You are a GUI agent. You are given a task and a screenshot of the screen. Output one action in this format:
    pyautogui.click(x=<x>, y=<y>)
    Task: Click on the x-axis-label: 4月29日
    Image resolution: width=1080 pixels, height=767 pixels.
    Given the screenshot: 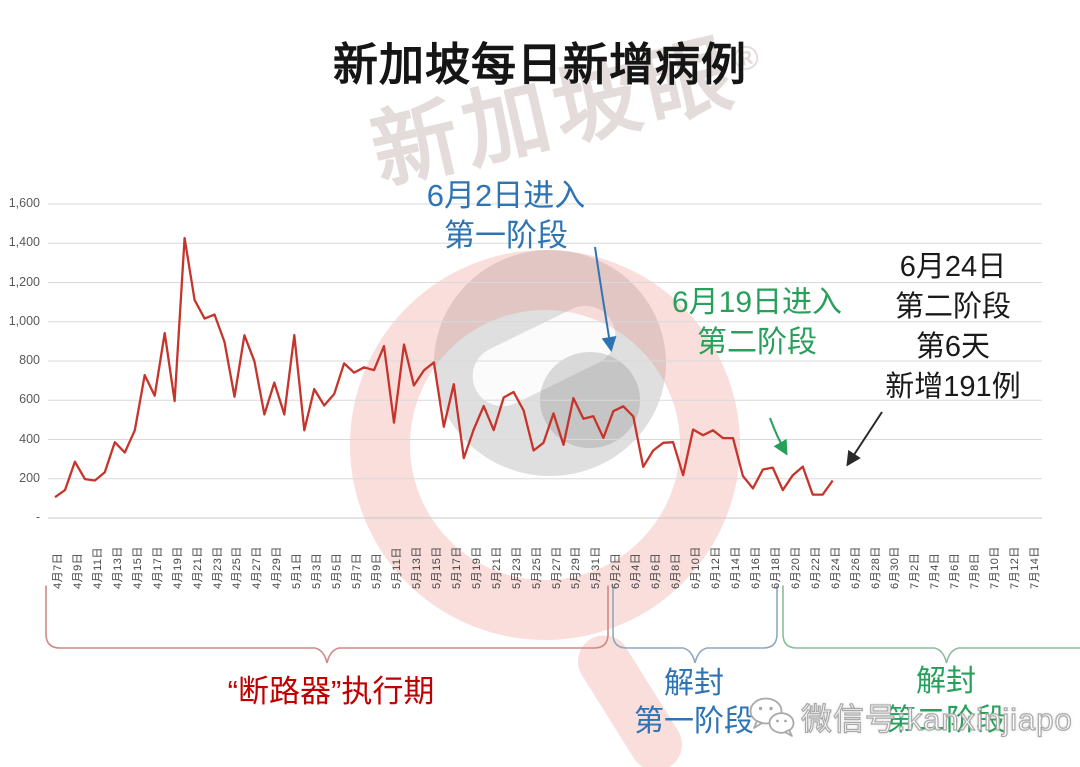 What is the action you would take?
    pyautogui.click(x=277, y=567)
    